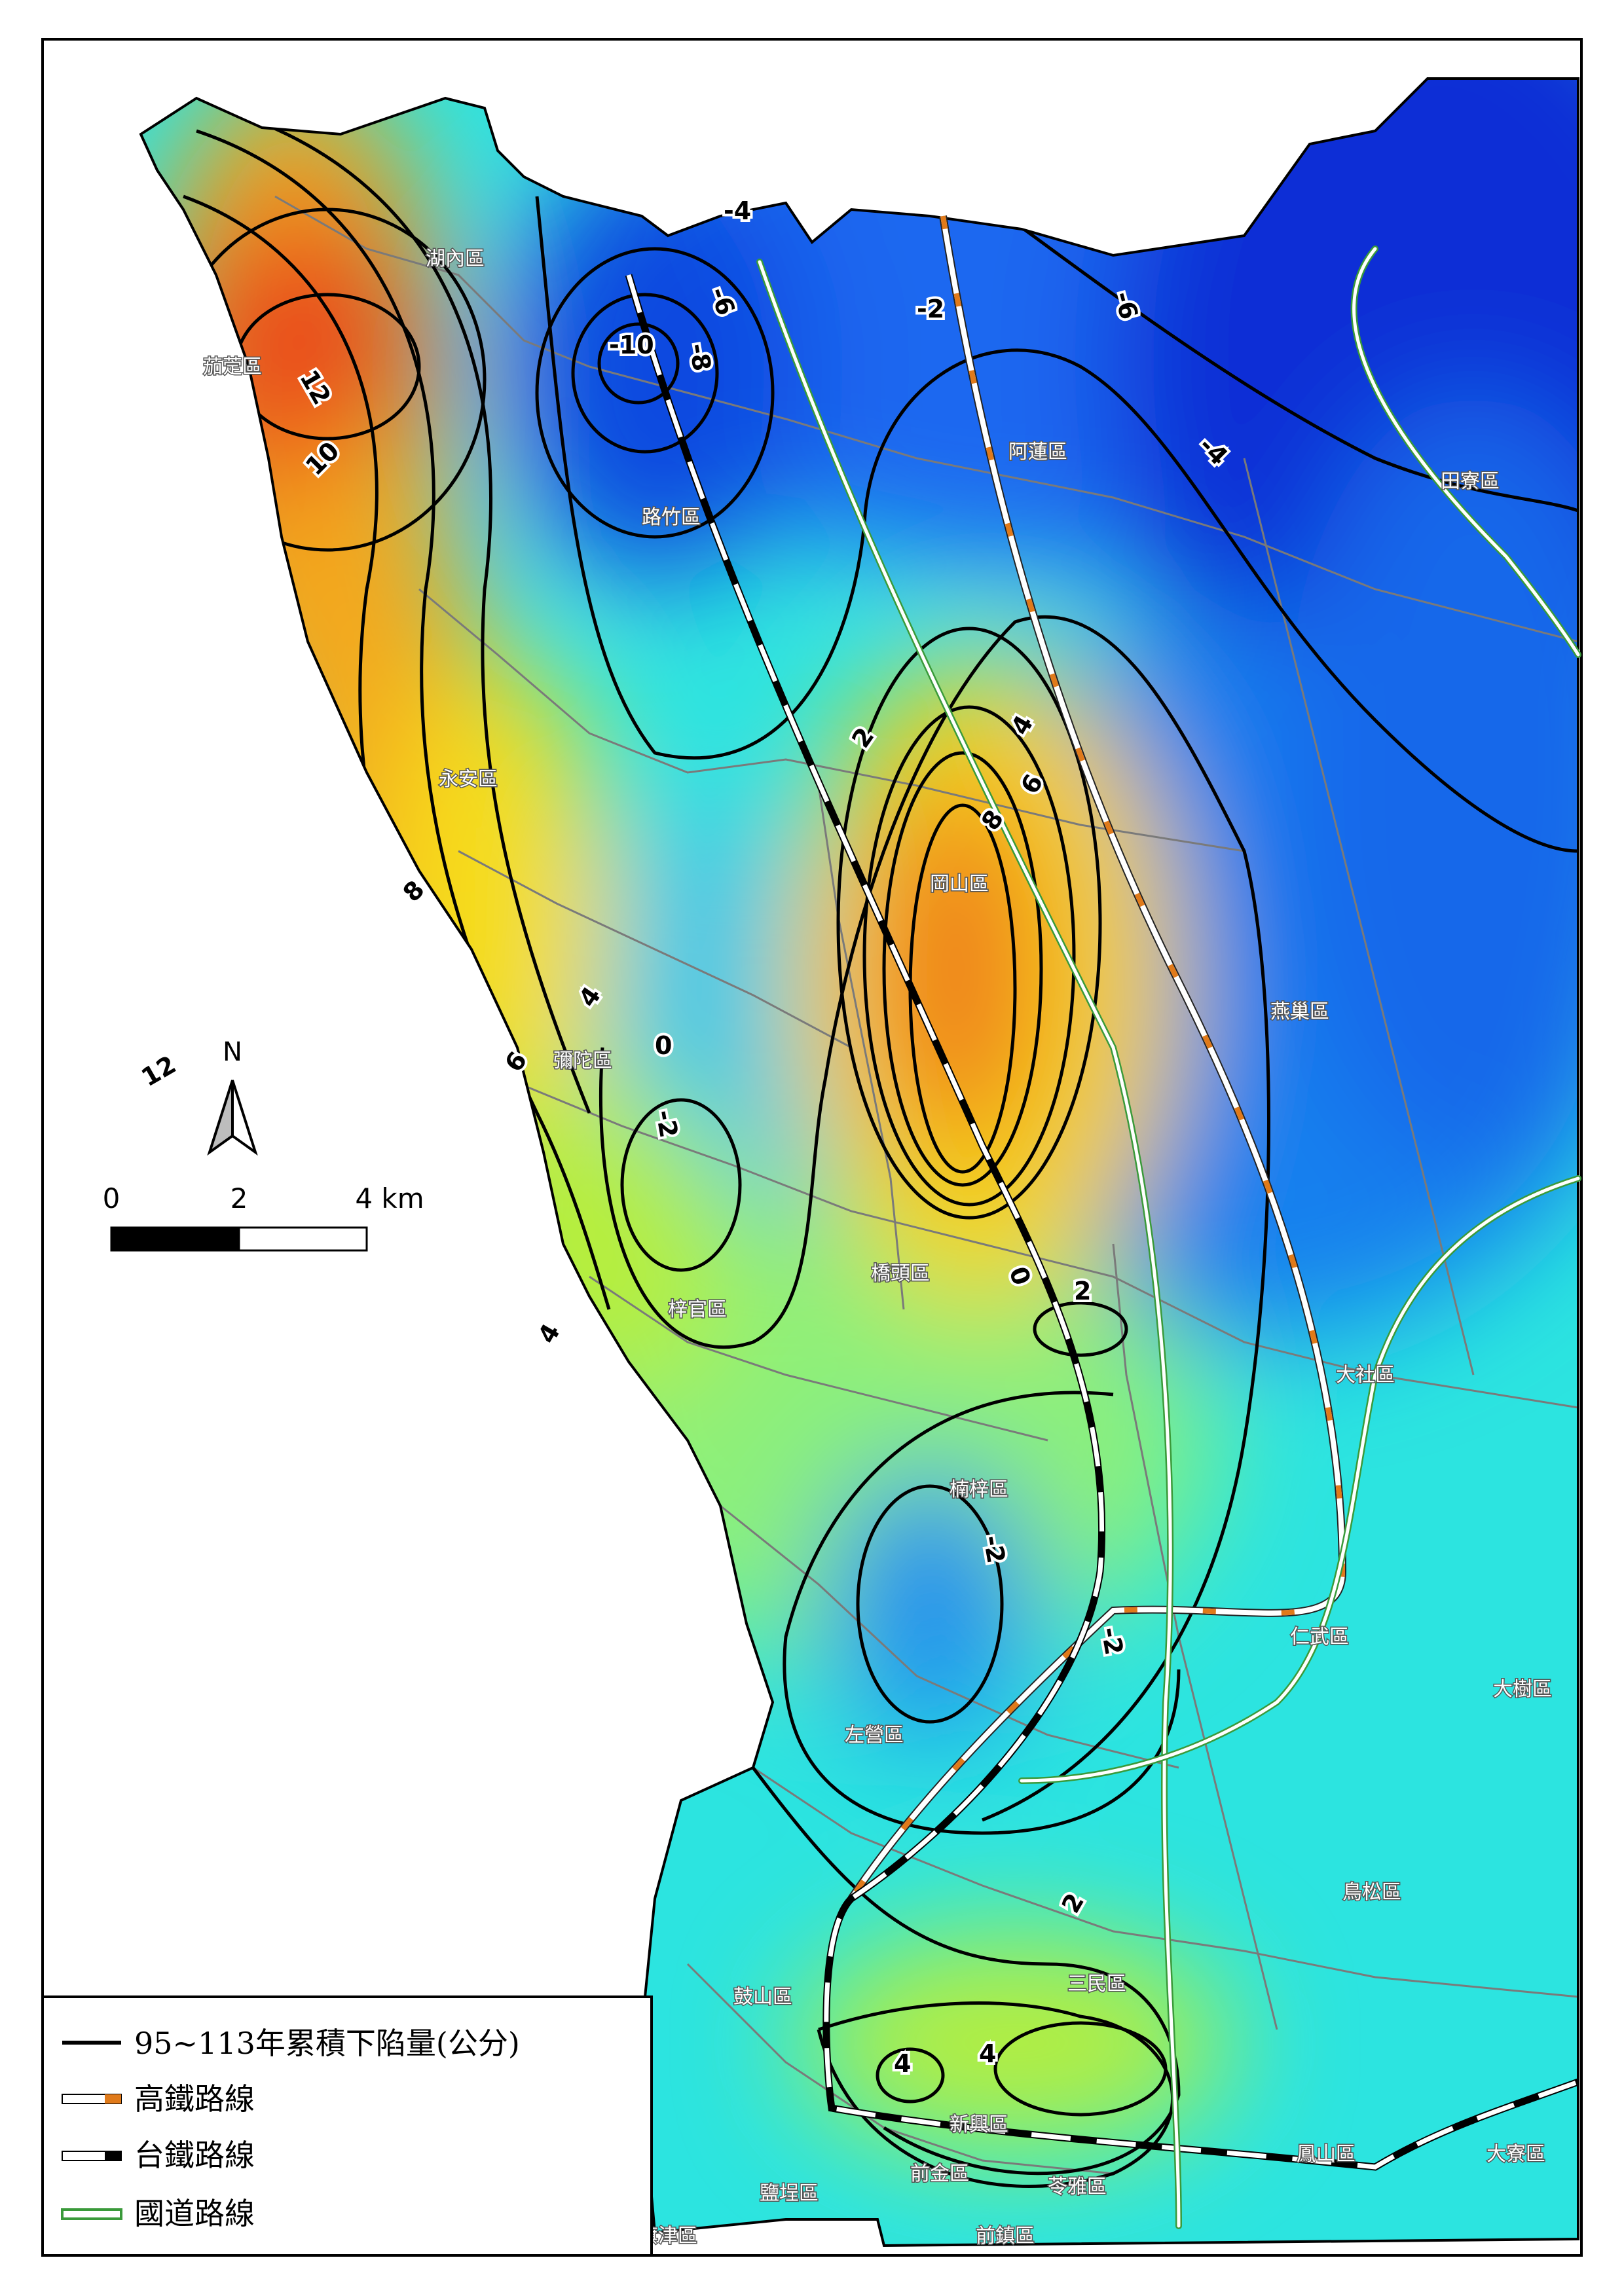 The height and width of the screenshot is (2296, 1624). What do you see at coordinates (194, 2155) in the screenshot?
I see `legend-item-tra: 台鐵路線` at bounding box center [194, 2155].